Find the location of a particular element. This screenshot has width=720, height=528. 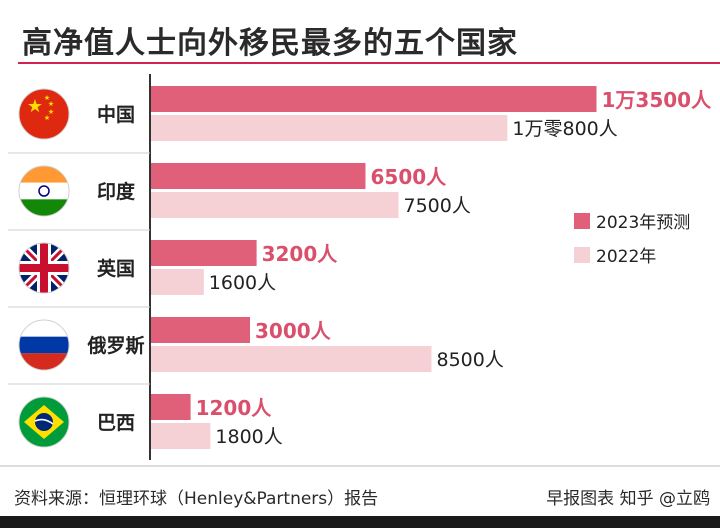

brazil-flag-icon is located at coordinates (44, 422).